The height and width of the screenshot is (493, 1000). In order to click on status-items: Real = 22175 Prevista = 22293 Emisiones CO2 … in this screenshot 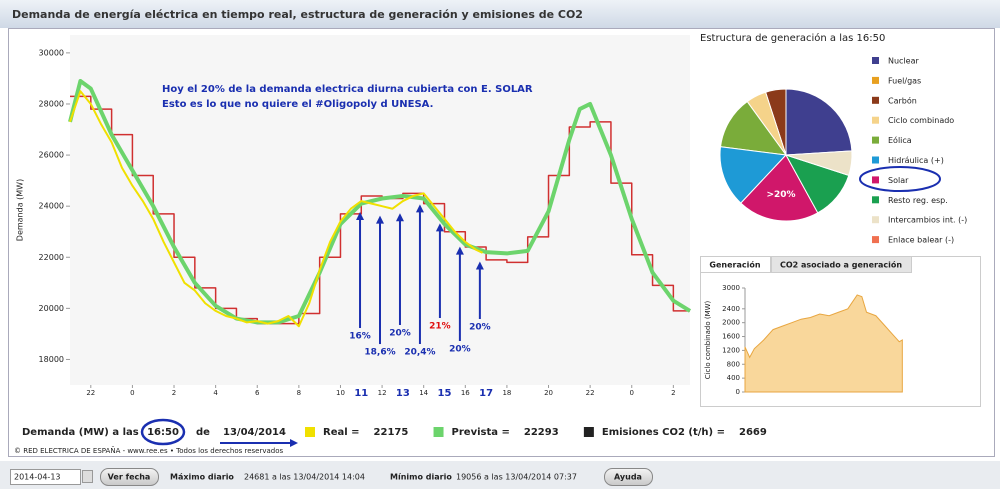, I will do `click(536, 432)`.